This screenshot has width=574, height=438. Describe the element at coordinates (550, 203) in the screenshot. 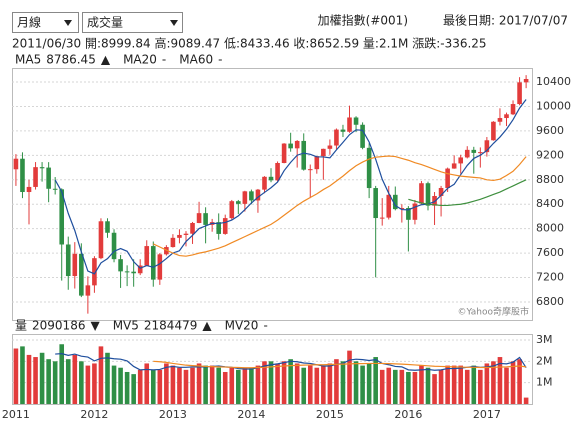

I see `y-tick-label: 8400` at that location.